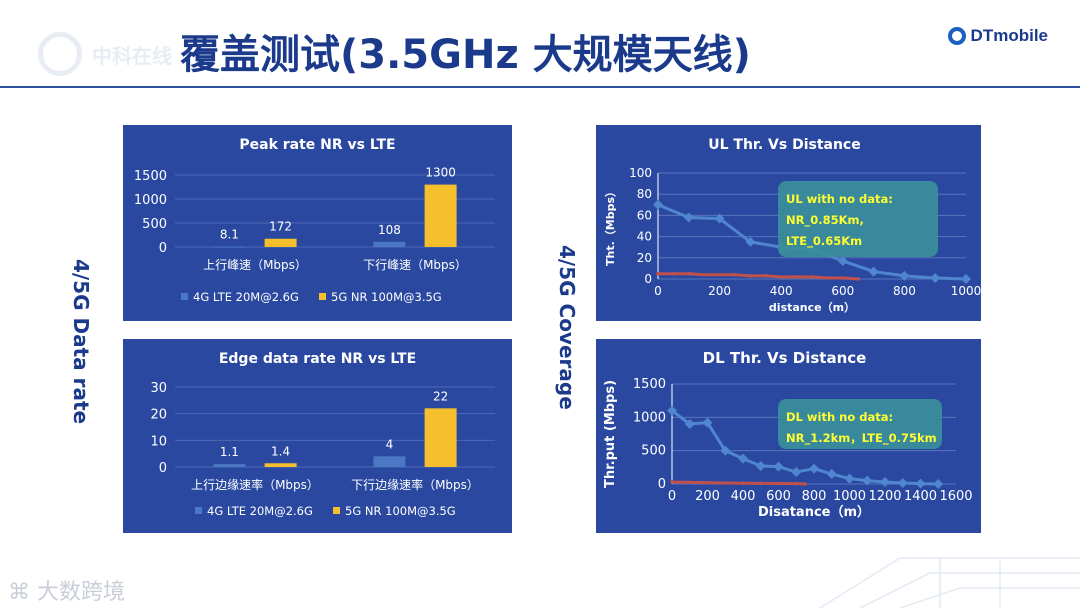 Image resolution: width=1080 pixels, height=608 pixels. I want to click on dtmobile-logo-icon, so click(956, 36).